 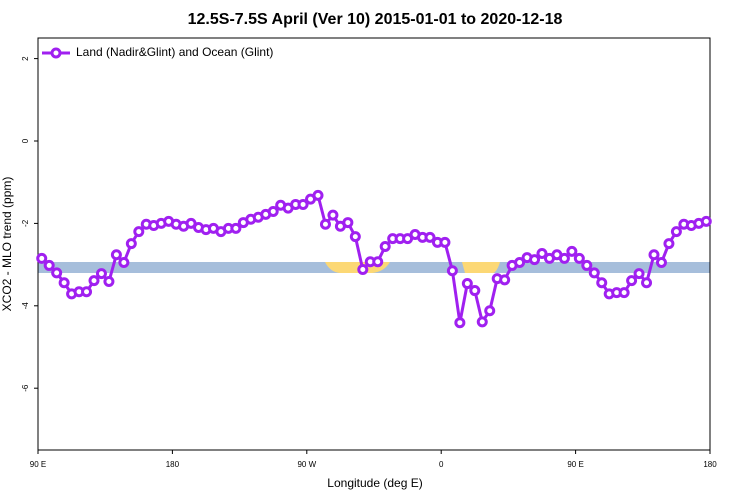 I want to click on y-tick-label: 2, so click(x=25, y=58).